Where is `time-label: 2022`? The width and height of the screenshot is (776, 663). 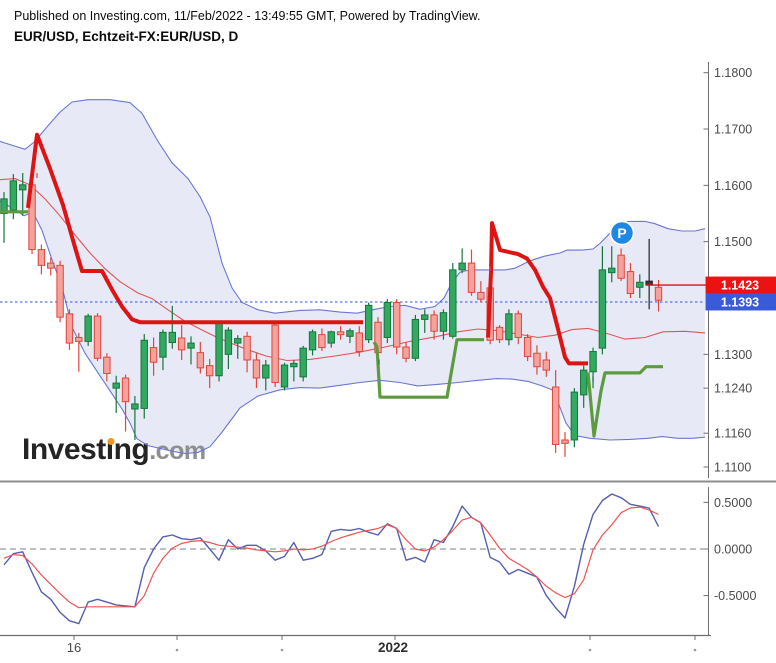 time-label: 2022 is located at coordinates (393, 647).